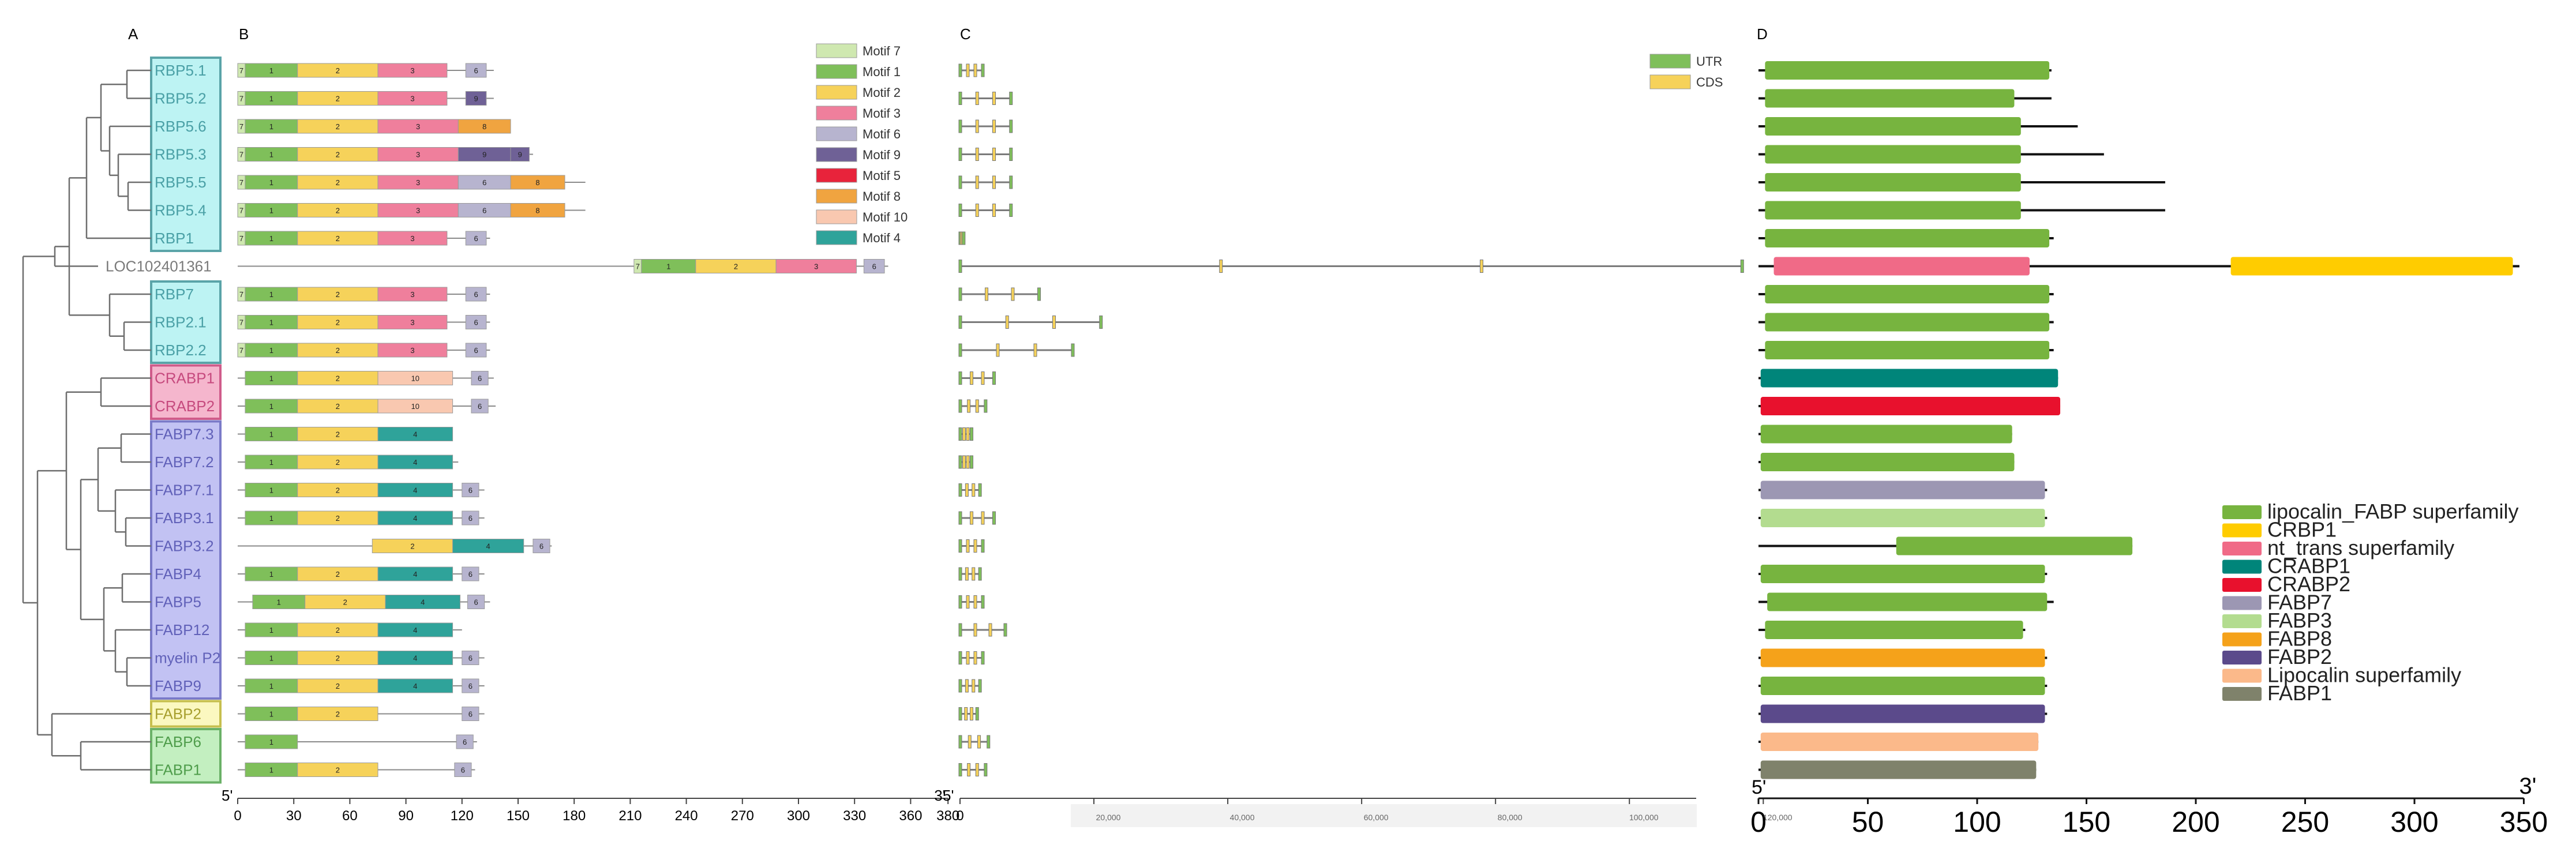 The height and width of the screenshot is (856, 2576). I want to click on domain-legend-label-nt-trans-superfamily: nt_trans superfamily, so click(2360, 548).